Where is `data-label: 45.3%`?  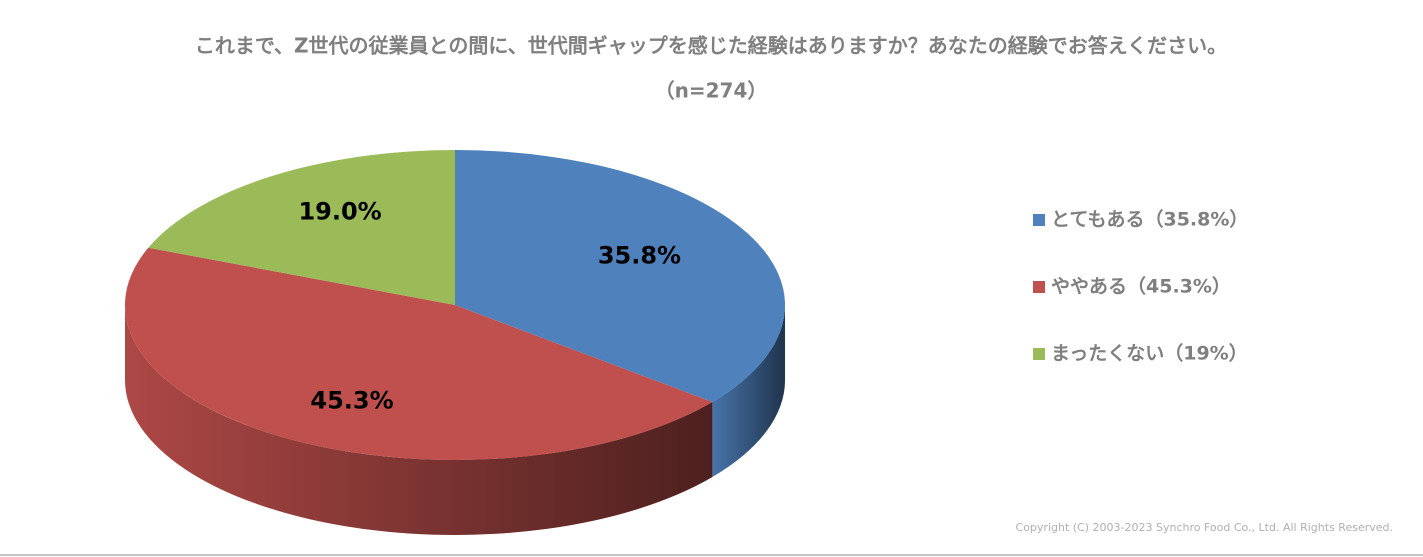 data-label: 45.3% is located at coordinates (351, 400).